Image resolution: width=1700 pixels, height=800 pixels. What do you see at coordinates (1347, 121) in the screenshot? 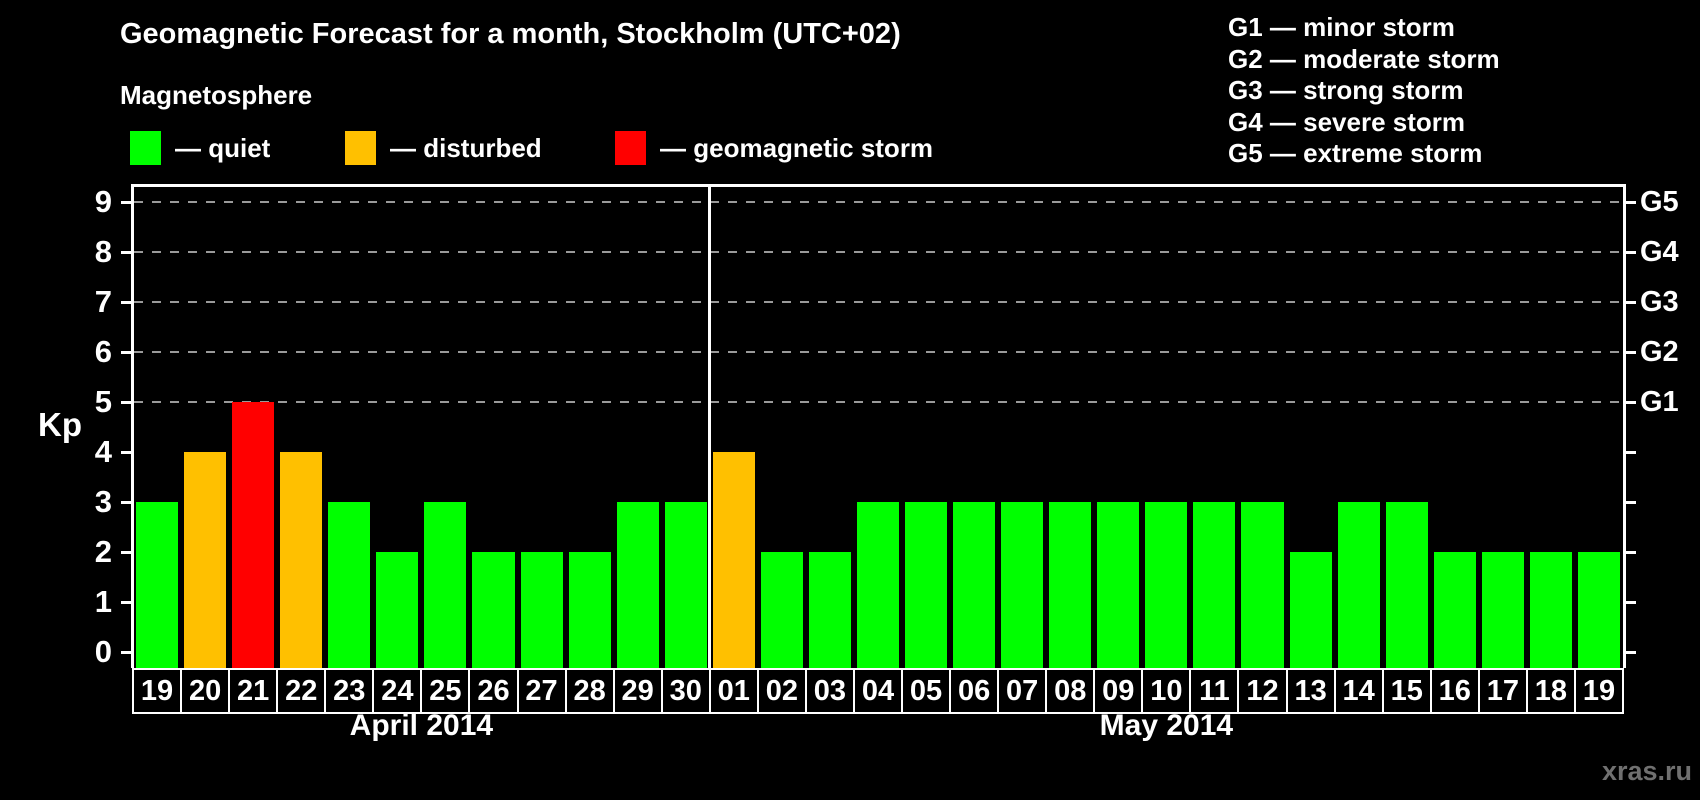
I see `g-legend-line-g4: G4 — severe storm` at bounding box center [1347, 121].